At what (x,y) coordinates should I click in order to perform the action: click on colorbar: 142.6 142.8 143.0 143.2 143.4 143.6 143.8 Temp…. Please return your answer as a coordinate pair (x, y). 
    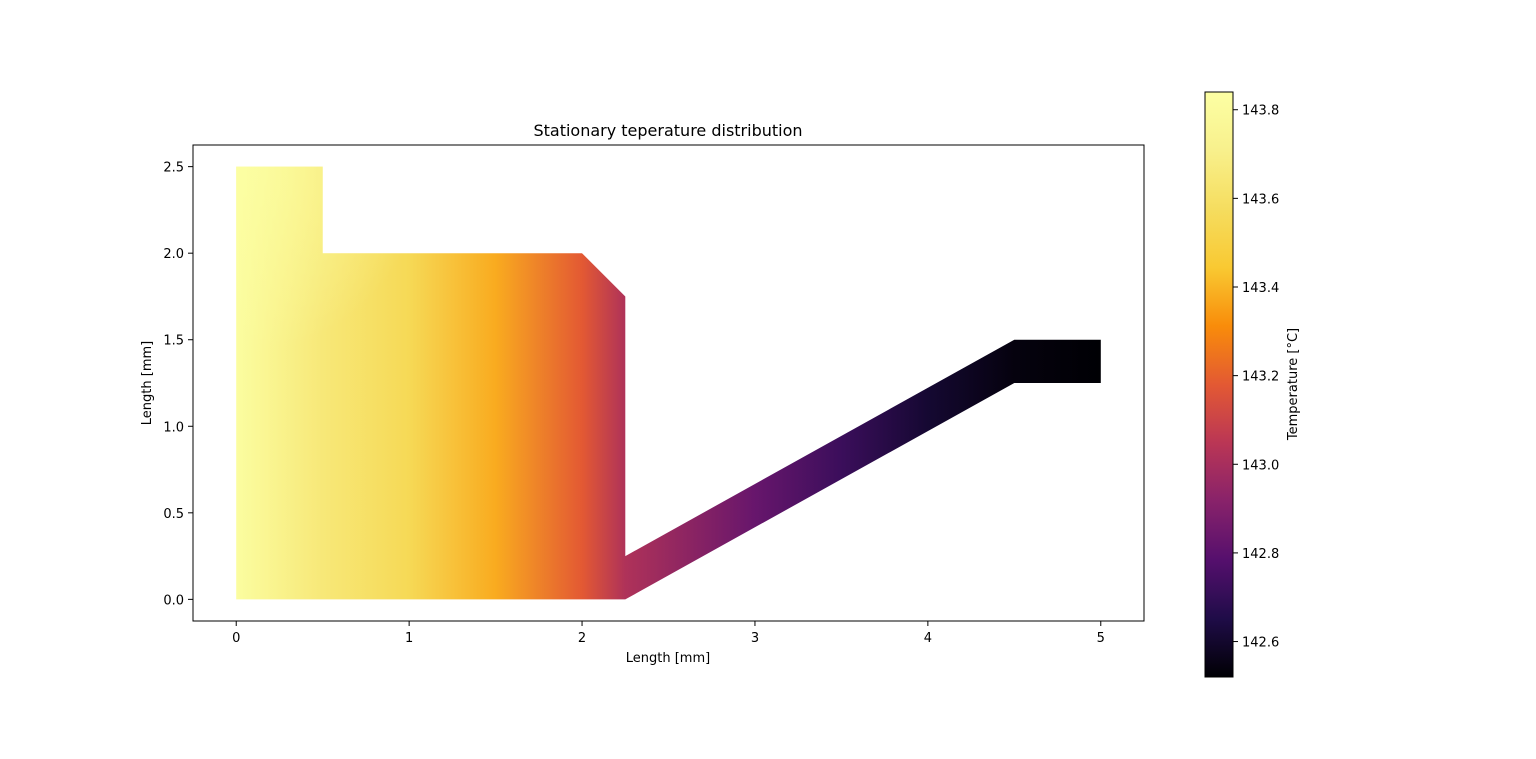
    Looking at the image, I should click on (1252, 384).